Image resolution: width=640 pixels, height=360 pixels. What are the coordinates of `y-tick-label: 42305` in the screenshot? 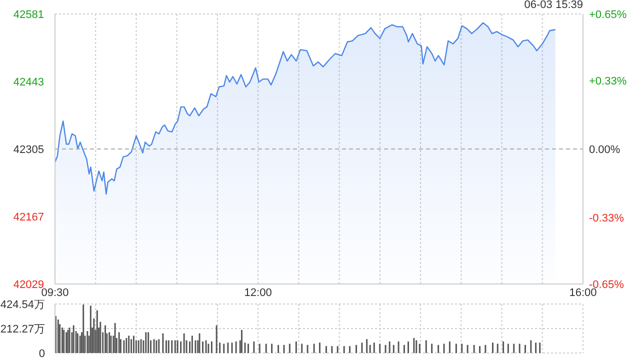 It's located at (28, 150).